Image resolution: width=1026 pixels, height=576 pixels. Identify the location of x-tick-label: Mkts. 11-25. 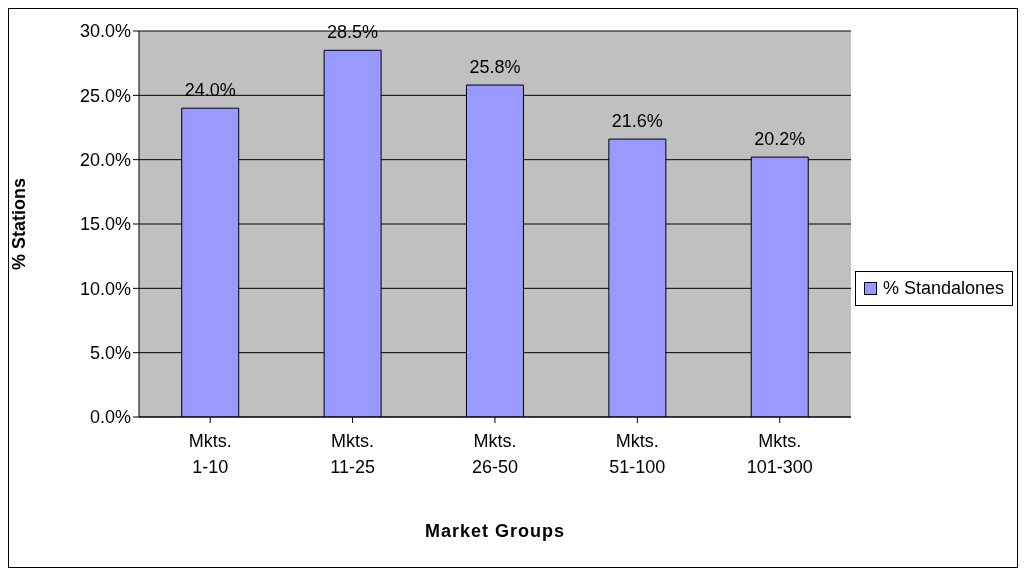
(352, 454).